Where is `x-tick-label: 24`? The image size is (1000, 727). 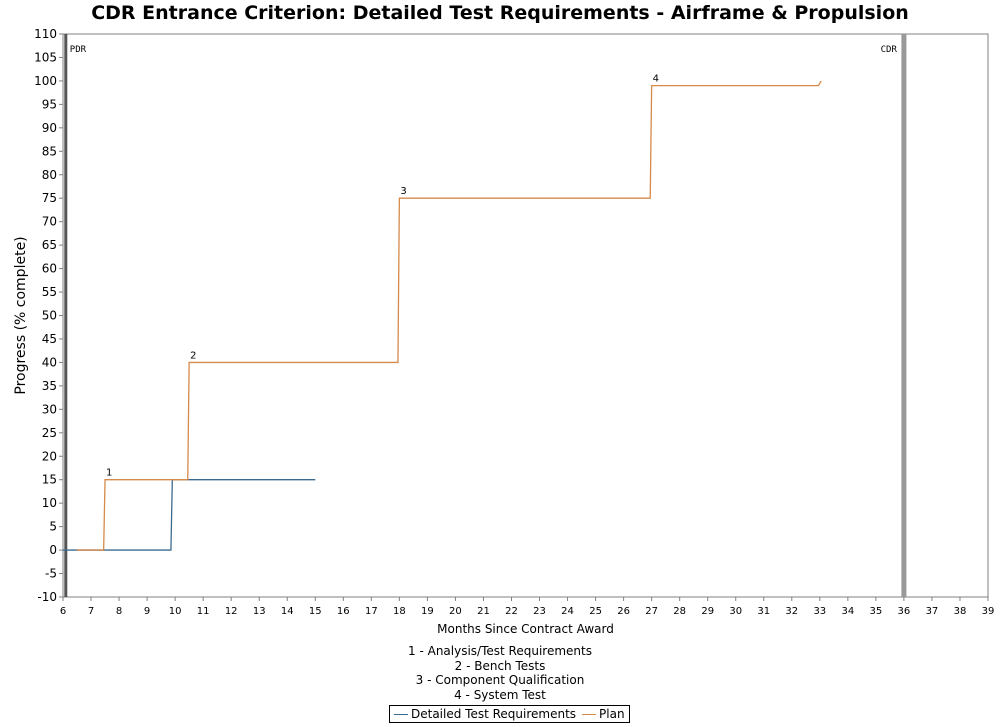 x-tick-label: 24 is located at coordinates (567, 611).